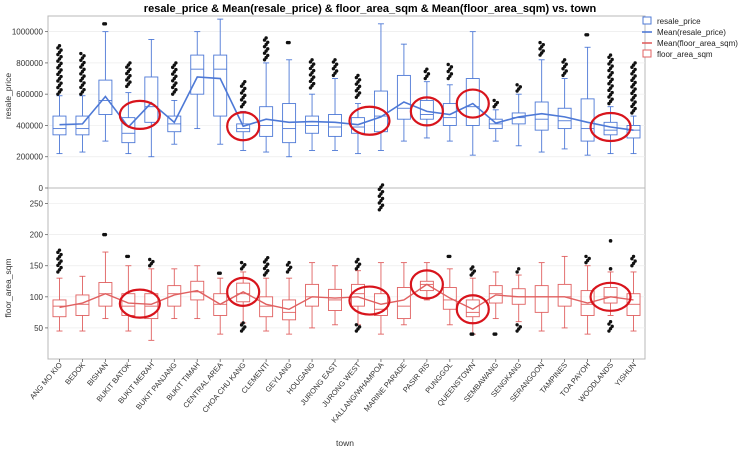 The image size is (750, 456). I want to click on x-tick-label: BUKIT PANJANG, so click(156, 385).